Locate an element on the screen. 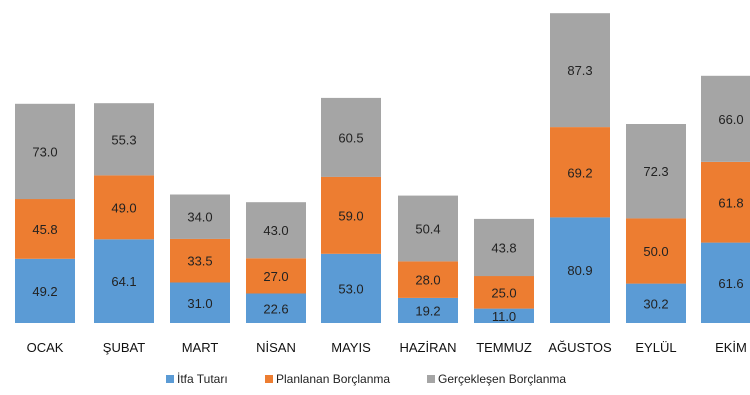 The height and width of the screenshot is (395, 750). bar-ocak-i-tfa-tutari is located at coordinates (45, 290).